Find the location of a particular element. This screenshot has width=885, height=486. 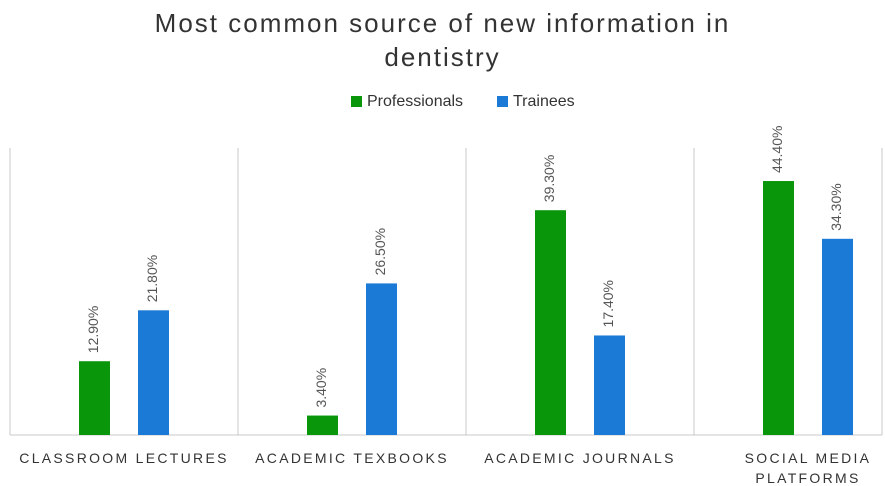

x-tick-label: SOCIAL MEDIA PLATFORMS is located at coordinates (808, 468).